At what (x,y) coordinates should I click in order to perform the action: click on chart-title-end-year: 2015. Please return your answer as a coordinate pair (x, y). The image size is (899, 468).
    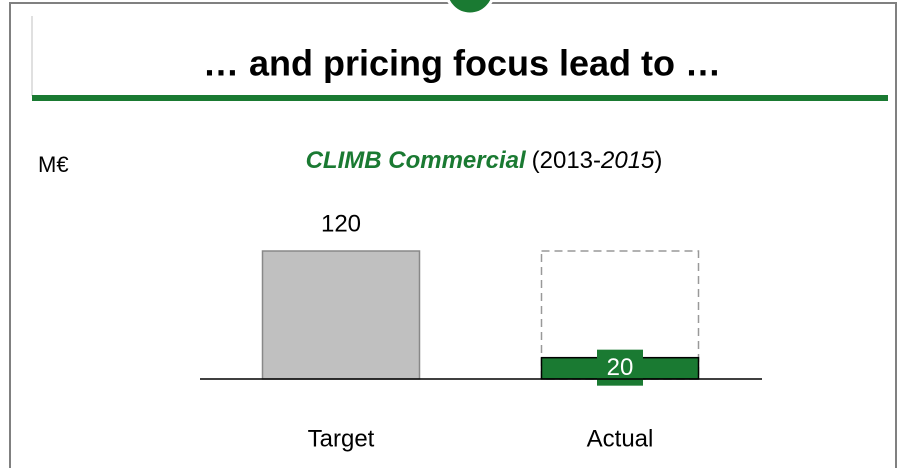
    Looking at the image, I should click on (627, 160).